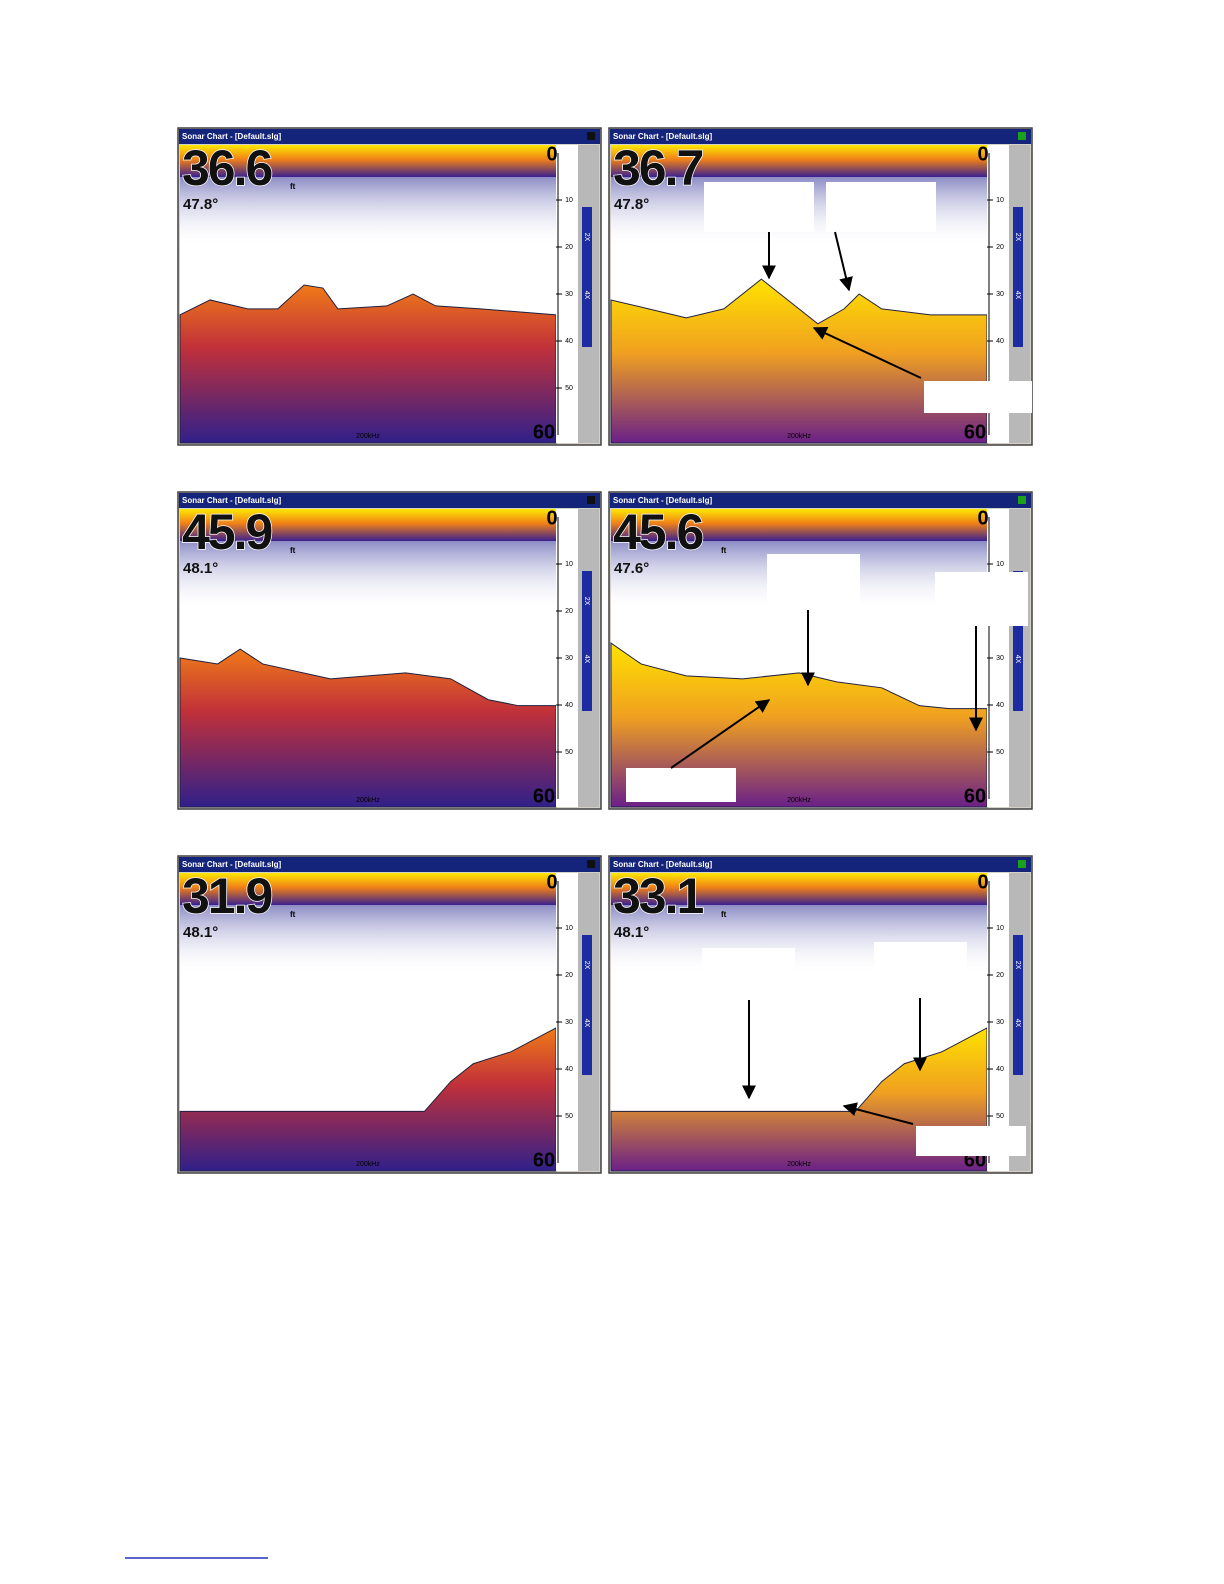 Image resolution: width=1224 pixels, height=1584 pixels. I want to click on title-bar, so click(820, 500).